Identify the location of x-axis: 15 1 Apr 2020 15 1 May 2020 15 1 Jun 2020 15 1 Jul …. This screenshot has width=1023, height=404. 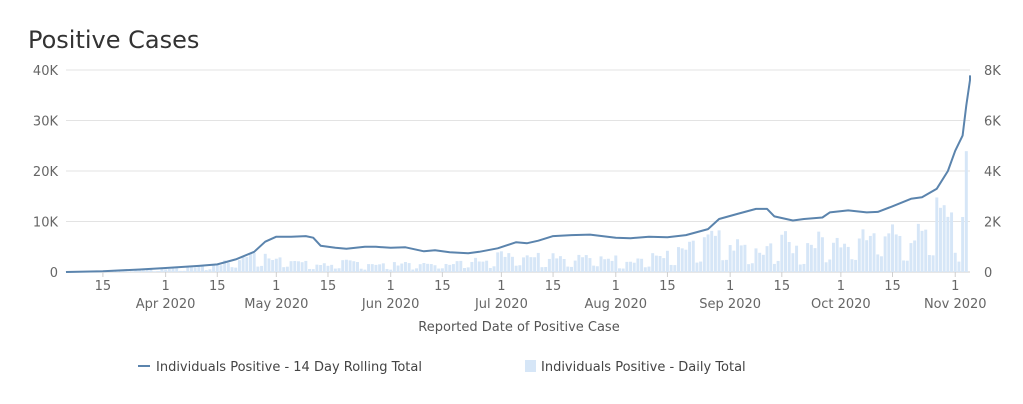
(541, 292).